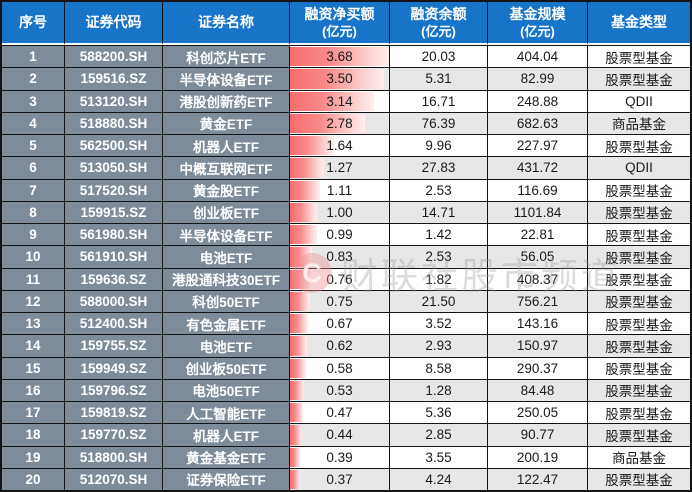 Image resolution: width=692 pixels, height=492 pixels. What do you see at coordinates (226, 479) in the screenshot?
I see `cell-security-name: 证券保险ETF` at bounding box center [226, 479].